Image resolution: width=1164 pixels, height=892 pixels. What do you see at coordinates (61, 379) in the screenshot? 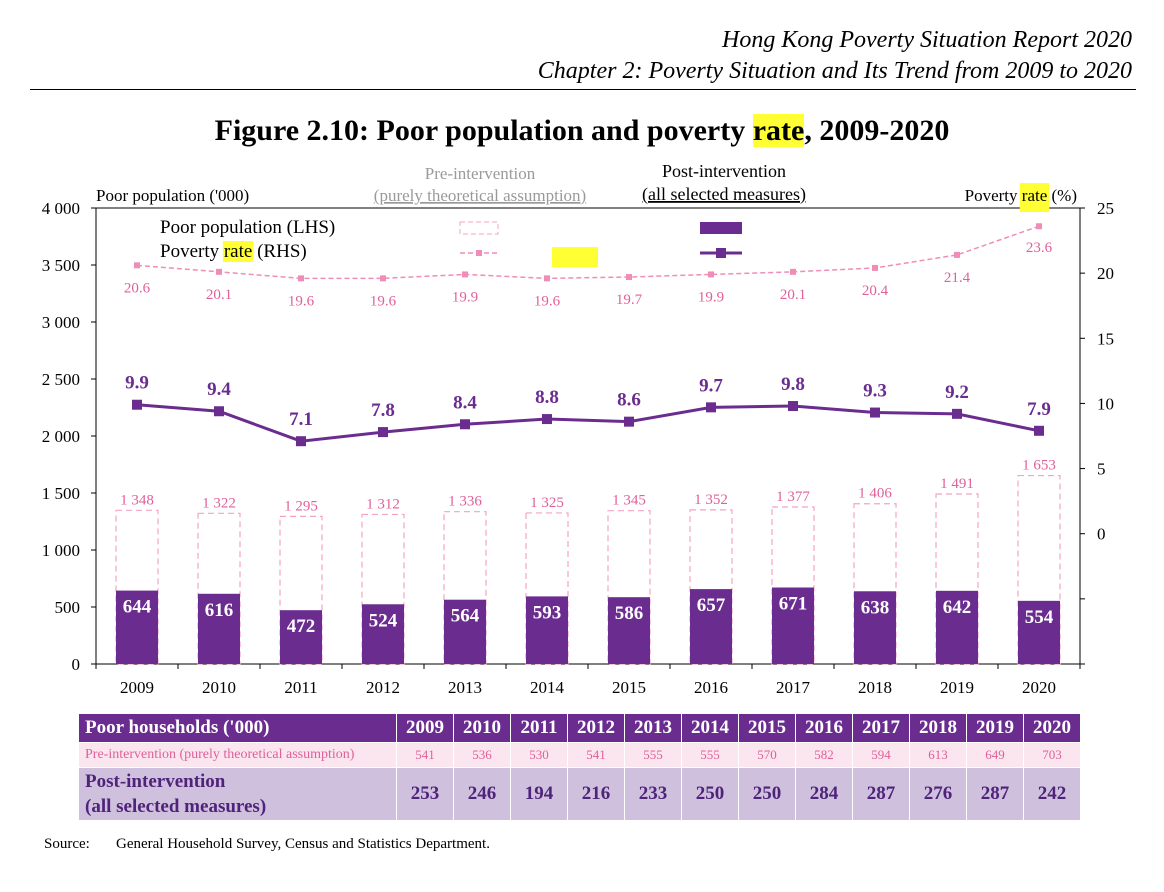
I see `y-left-tick-label: 2 500` at bounding box center [61, 379].